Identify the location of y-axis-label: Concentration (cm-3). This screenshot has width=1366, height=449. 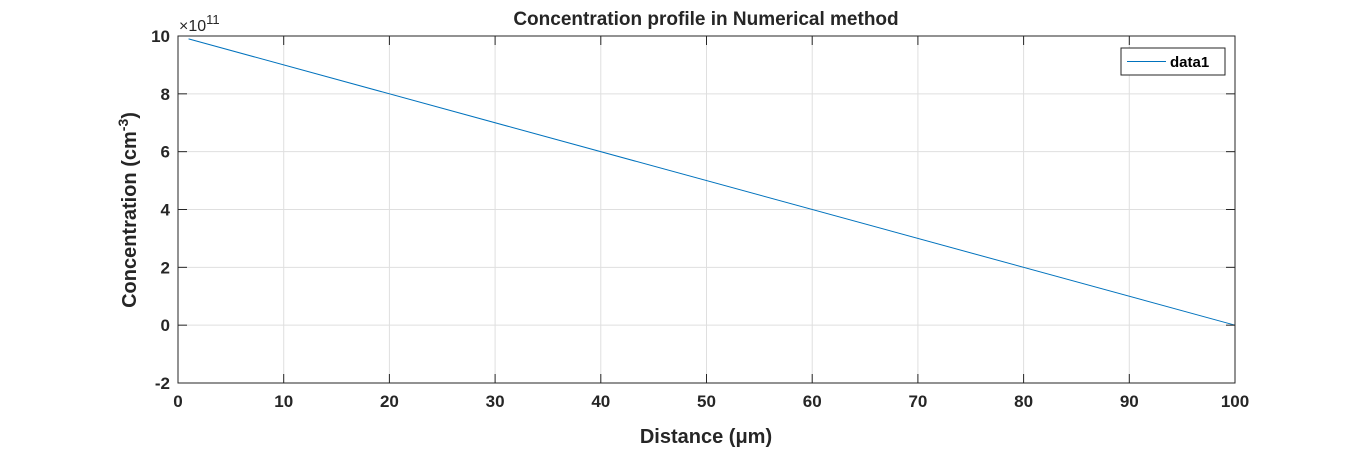
(128, 210).